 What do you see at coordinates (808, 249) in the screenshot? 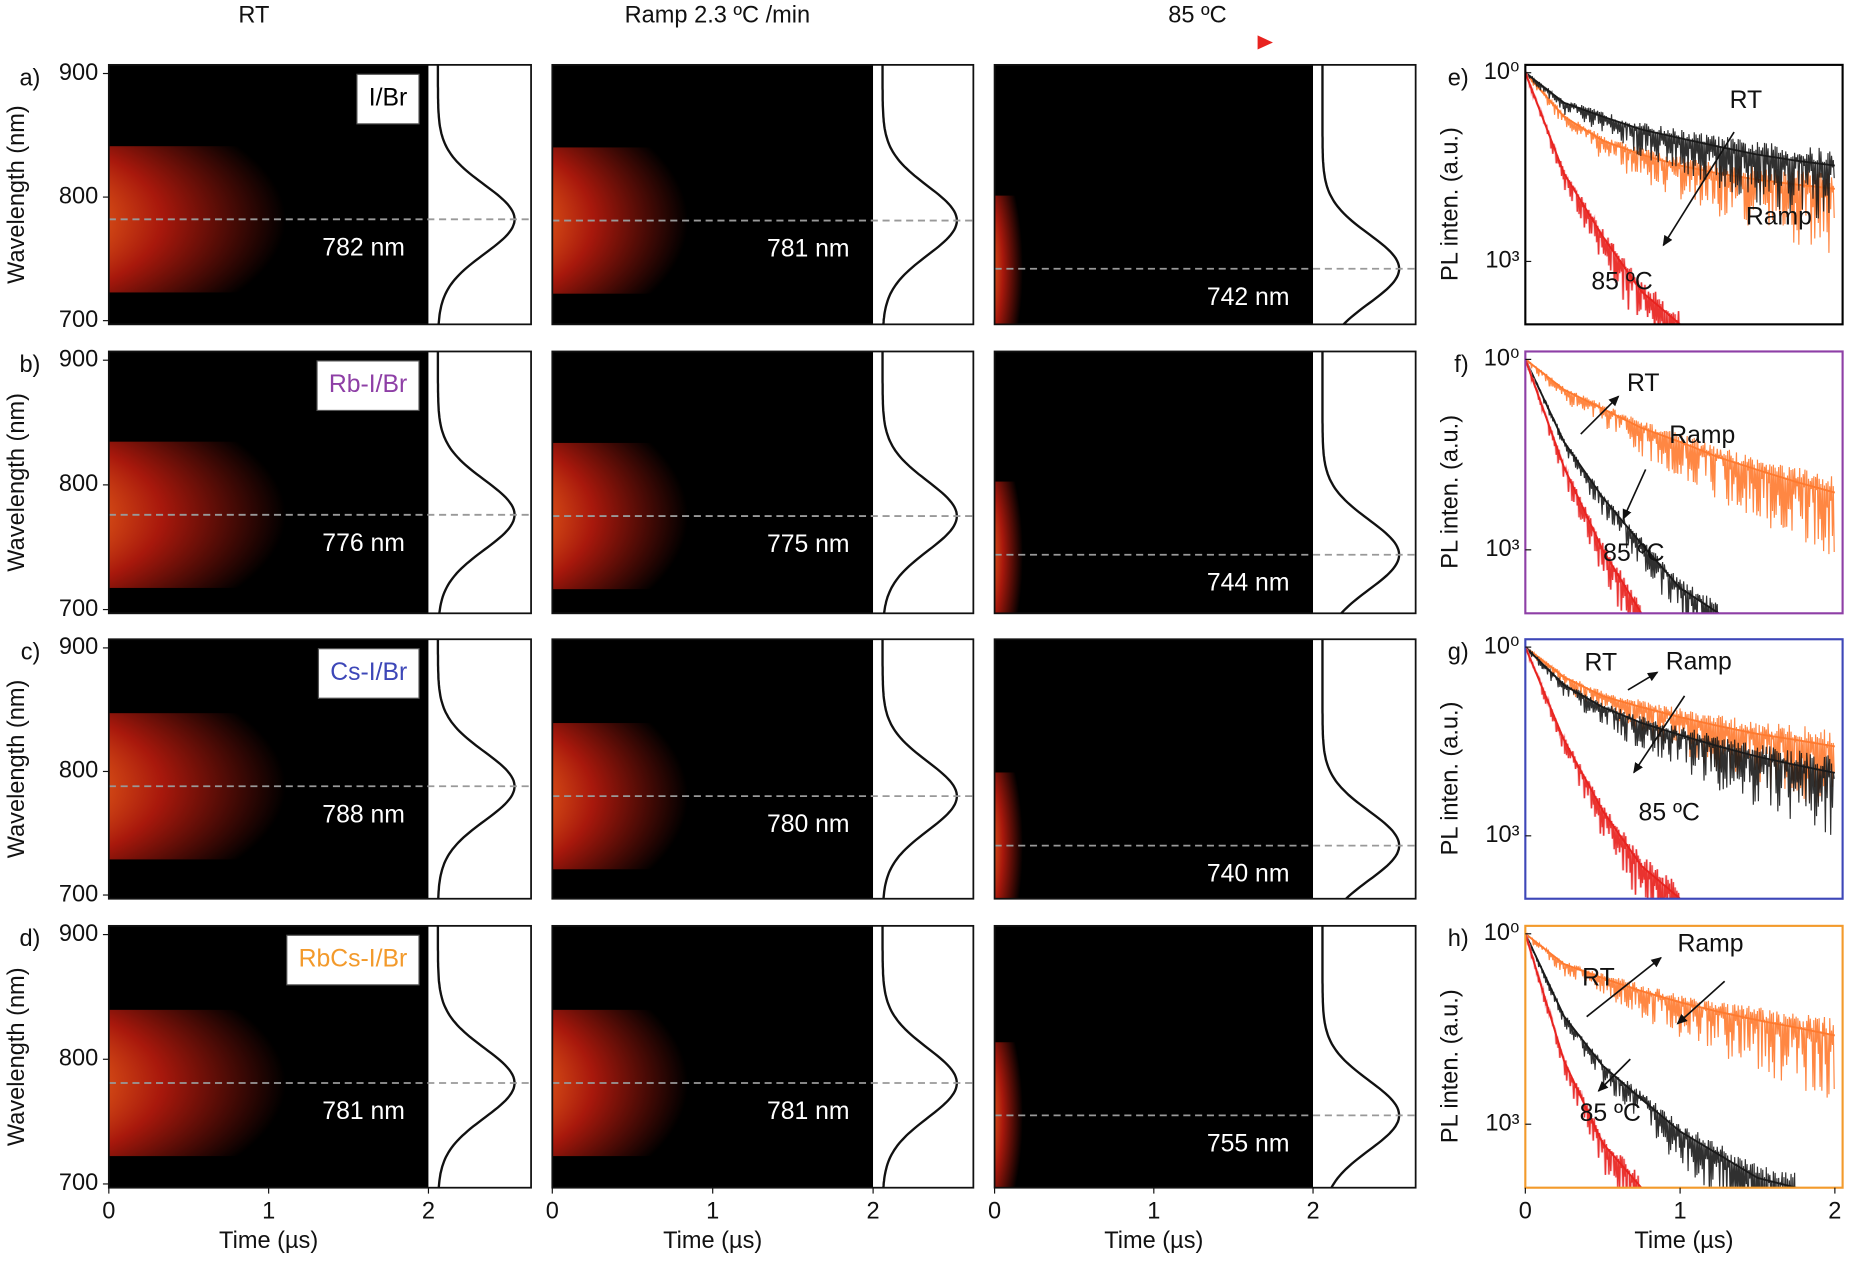
I see `peak-label: 781 nm` at bounding box center [808, 249].